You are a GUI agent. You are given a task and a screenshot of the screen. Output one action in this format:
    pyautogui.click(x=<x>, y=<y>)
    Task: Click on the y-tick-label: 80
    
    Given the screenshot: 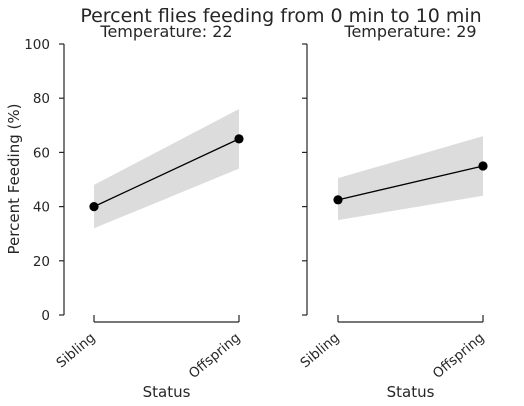 What is the action you would take?
    pyautogui.click(x=41, y=99)
    